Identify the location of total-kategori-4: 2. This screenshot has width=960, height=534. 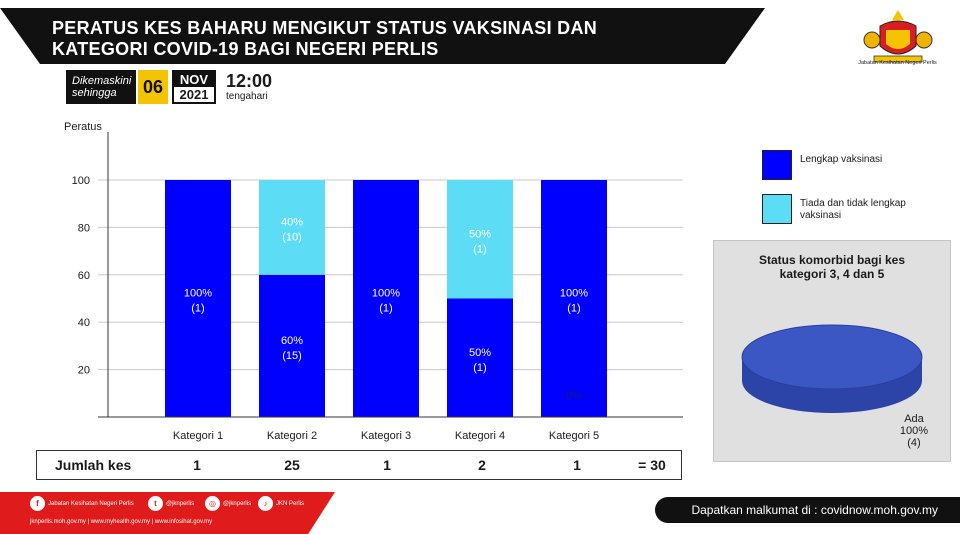
(482, 465).